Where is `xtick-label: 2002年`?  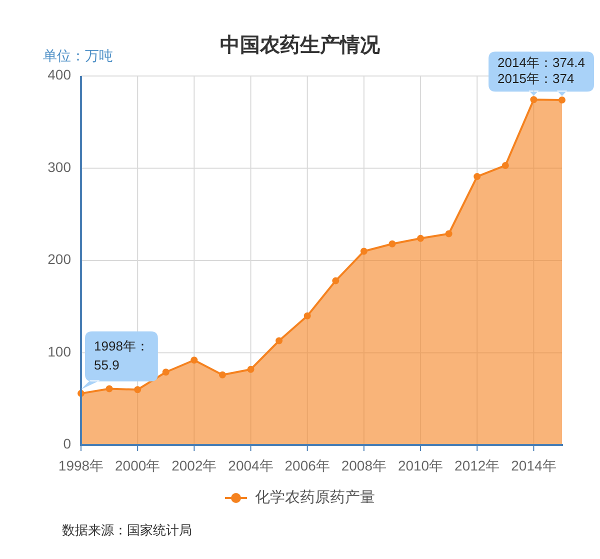 xtick-label: 2002年 is located at coordinates (194, 466).